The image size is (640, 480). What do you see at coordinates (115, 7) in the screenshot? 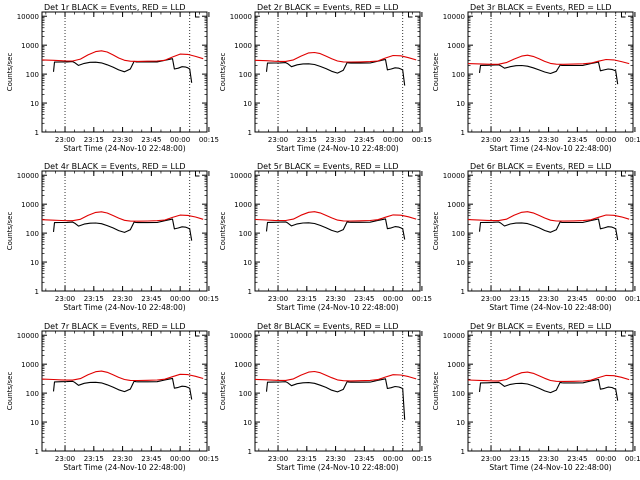
I see `panel-title: Det 1r BLACK = Events, RED = LLD` at bounding box center [115, 7].